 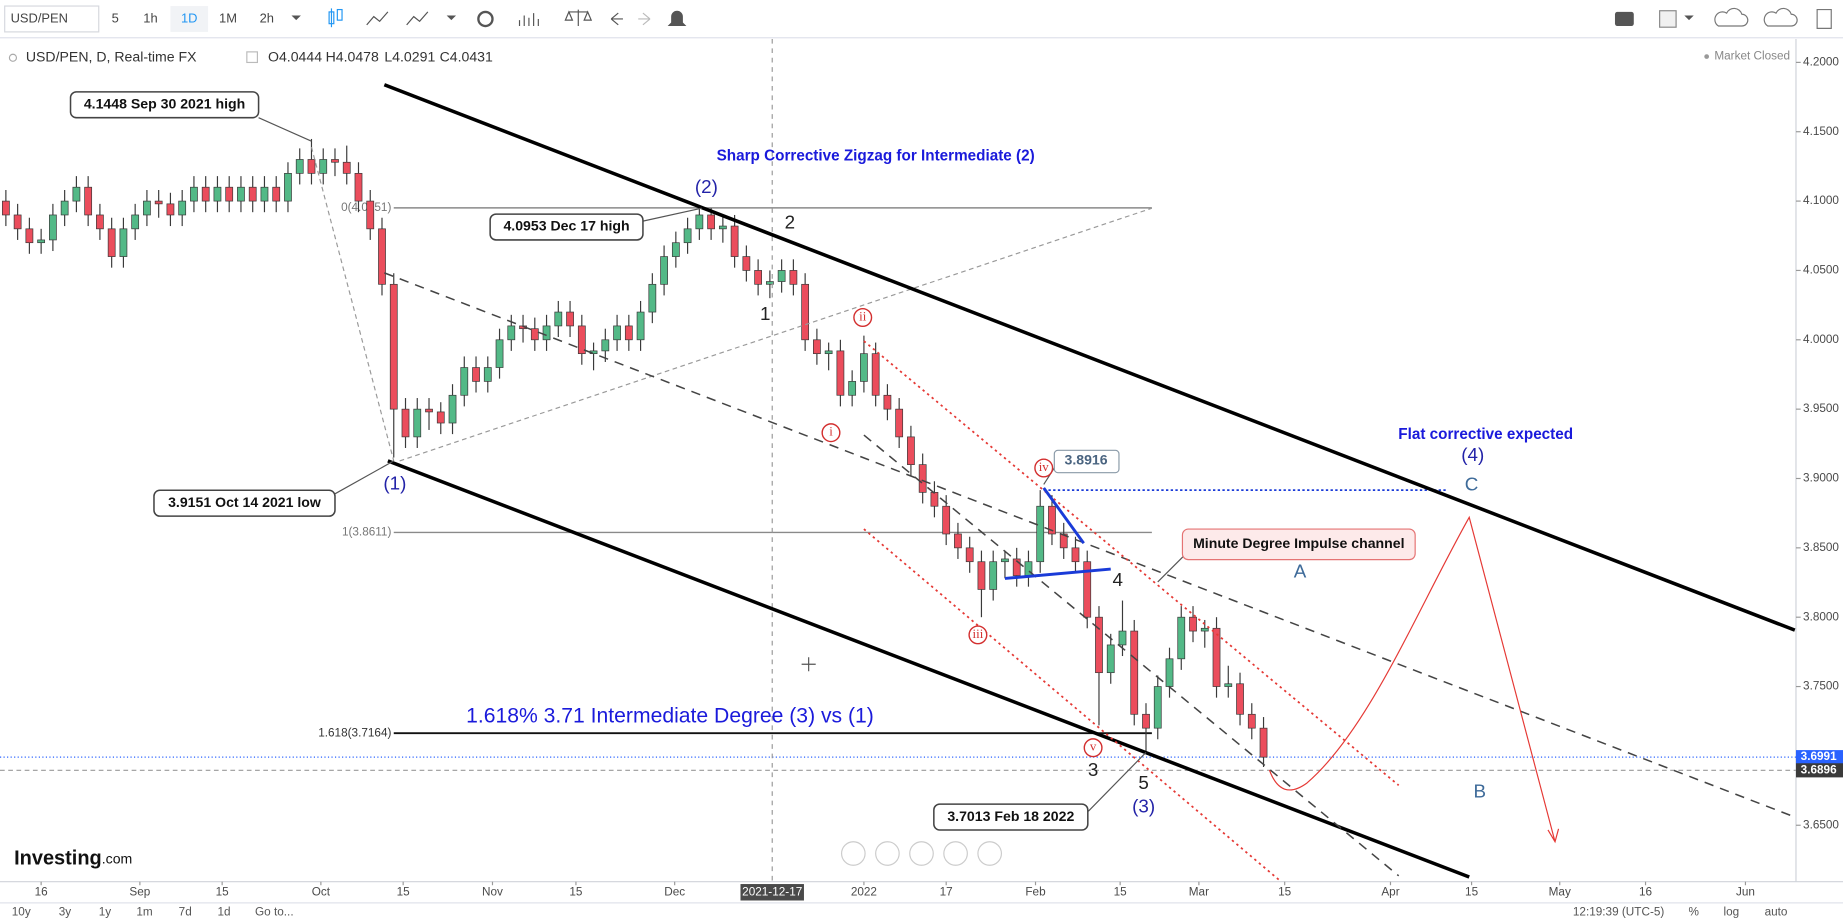 I want to click on cloud-load-icon, so click(x=1731, y=17).